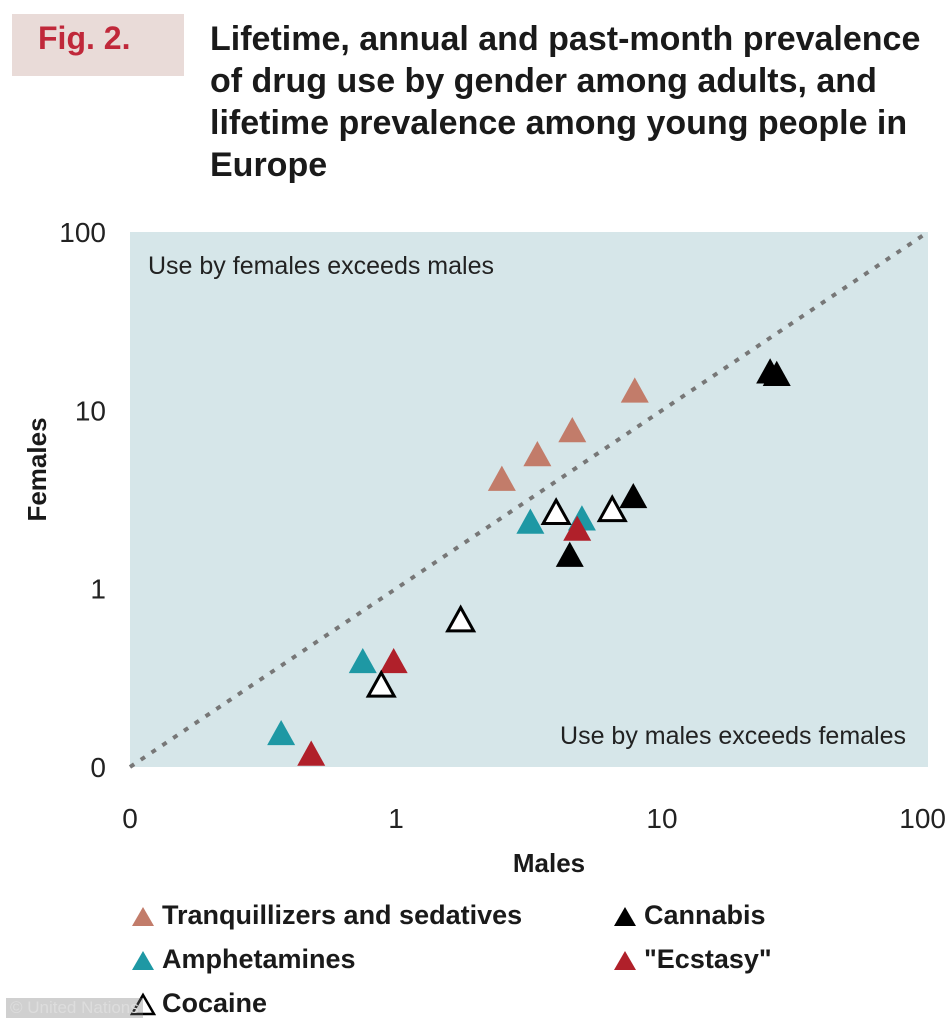 Image resolution: width=950 pixels, height=1021 pixels. Describe the element at coordinates (37, 469) in the screenshot. I see `y-axis-title: Females` at that location.